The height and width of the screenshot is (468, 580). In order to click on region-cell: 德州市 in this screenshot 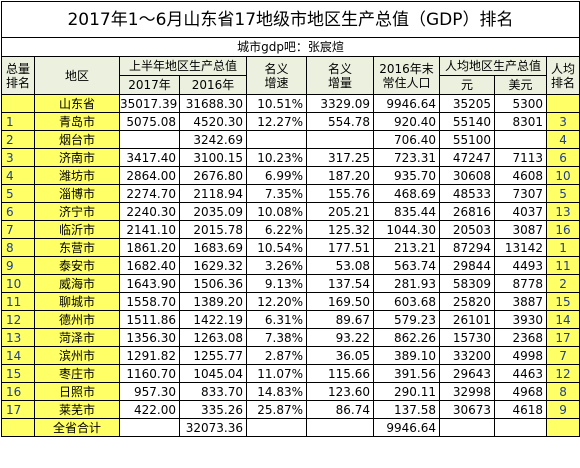, I will do `click(77, 319)`.